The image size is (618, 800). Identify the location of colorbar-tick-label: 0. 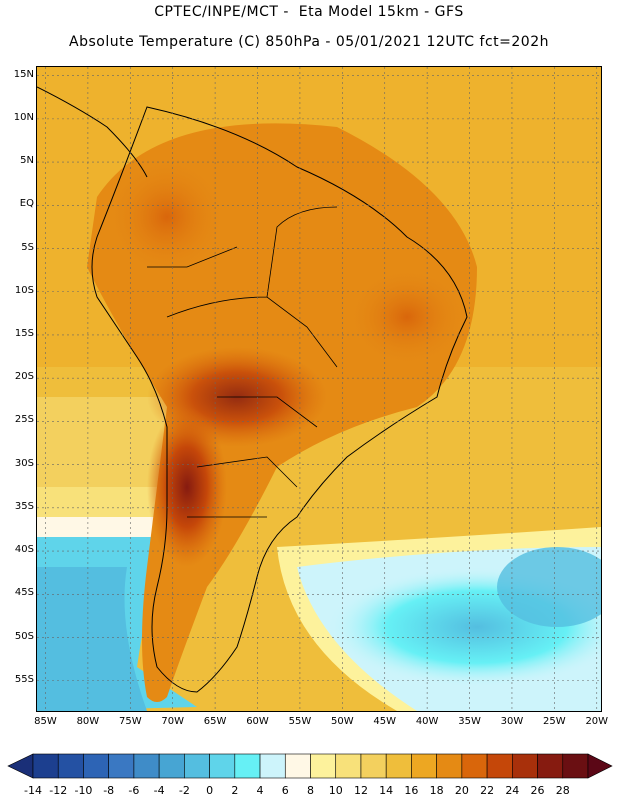
(210, 790).